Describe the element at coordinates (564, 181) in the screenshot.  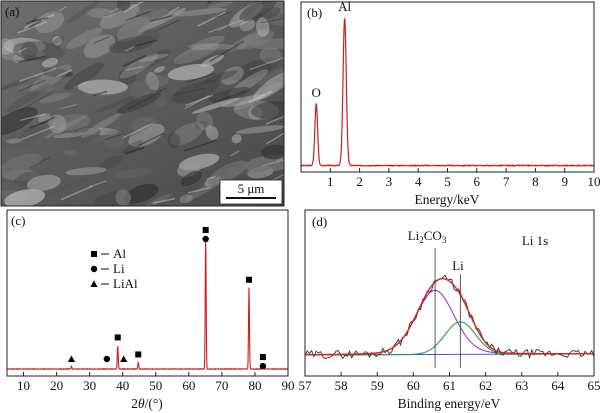
I see `x-tick-label-b: 9` at that location.